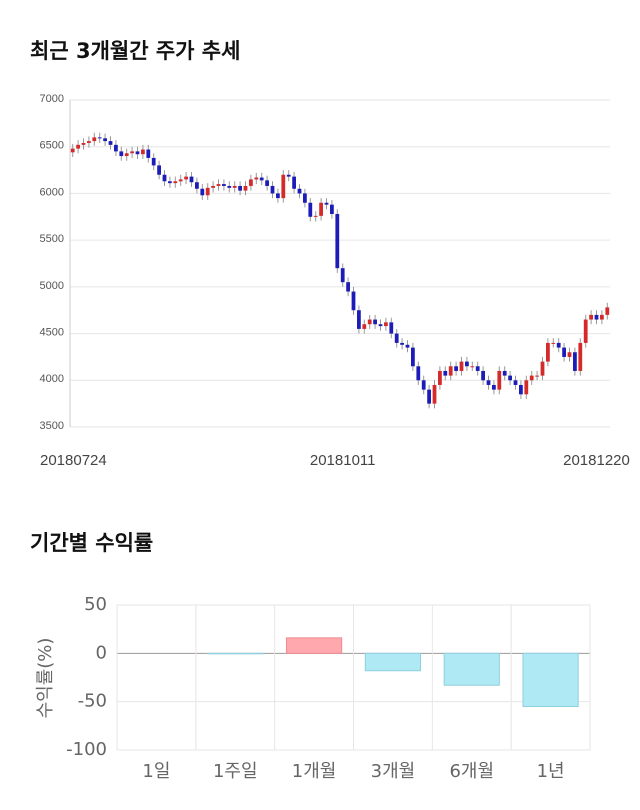 The image size is (640, 810). I want to click on y-tick-label: 4000, so click(52, 379).